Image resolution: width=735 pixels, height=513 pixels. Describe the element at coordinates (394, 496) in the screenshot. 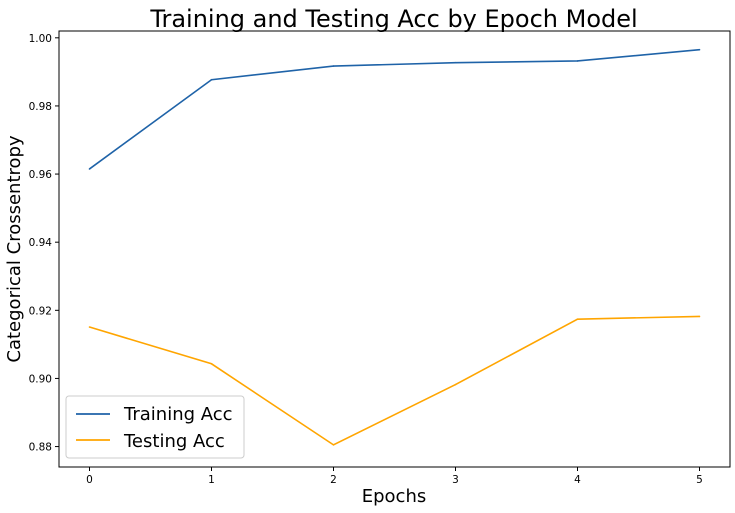

I see `x-axis-label: Epochs` at that location.